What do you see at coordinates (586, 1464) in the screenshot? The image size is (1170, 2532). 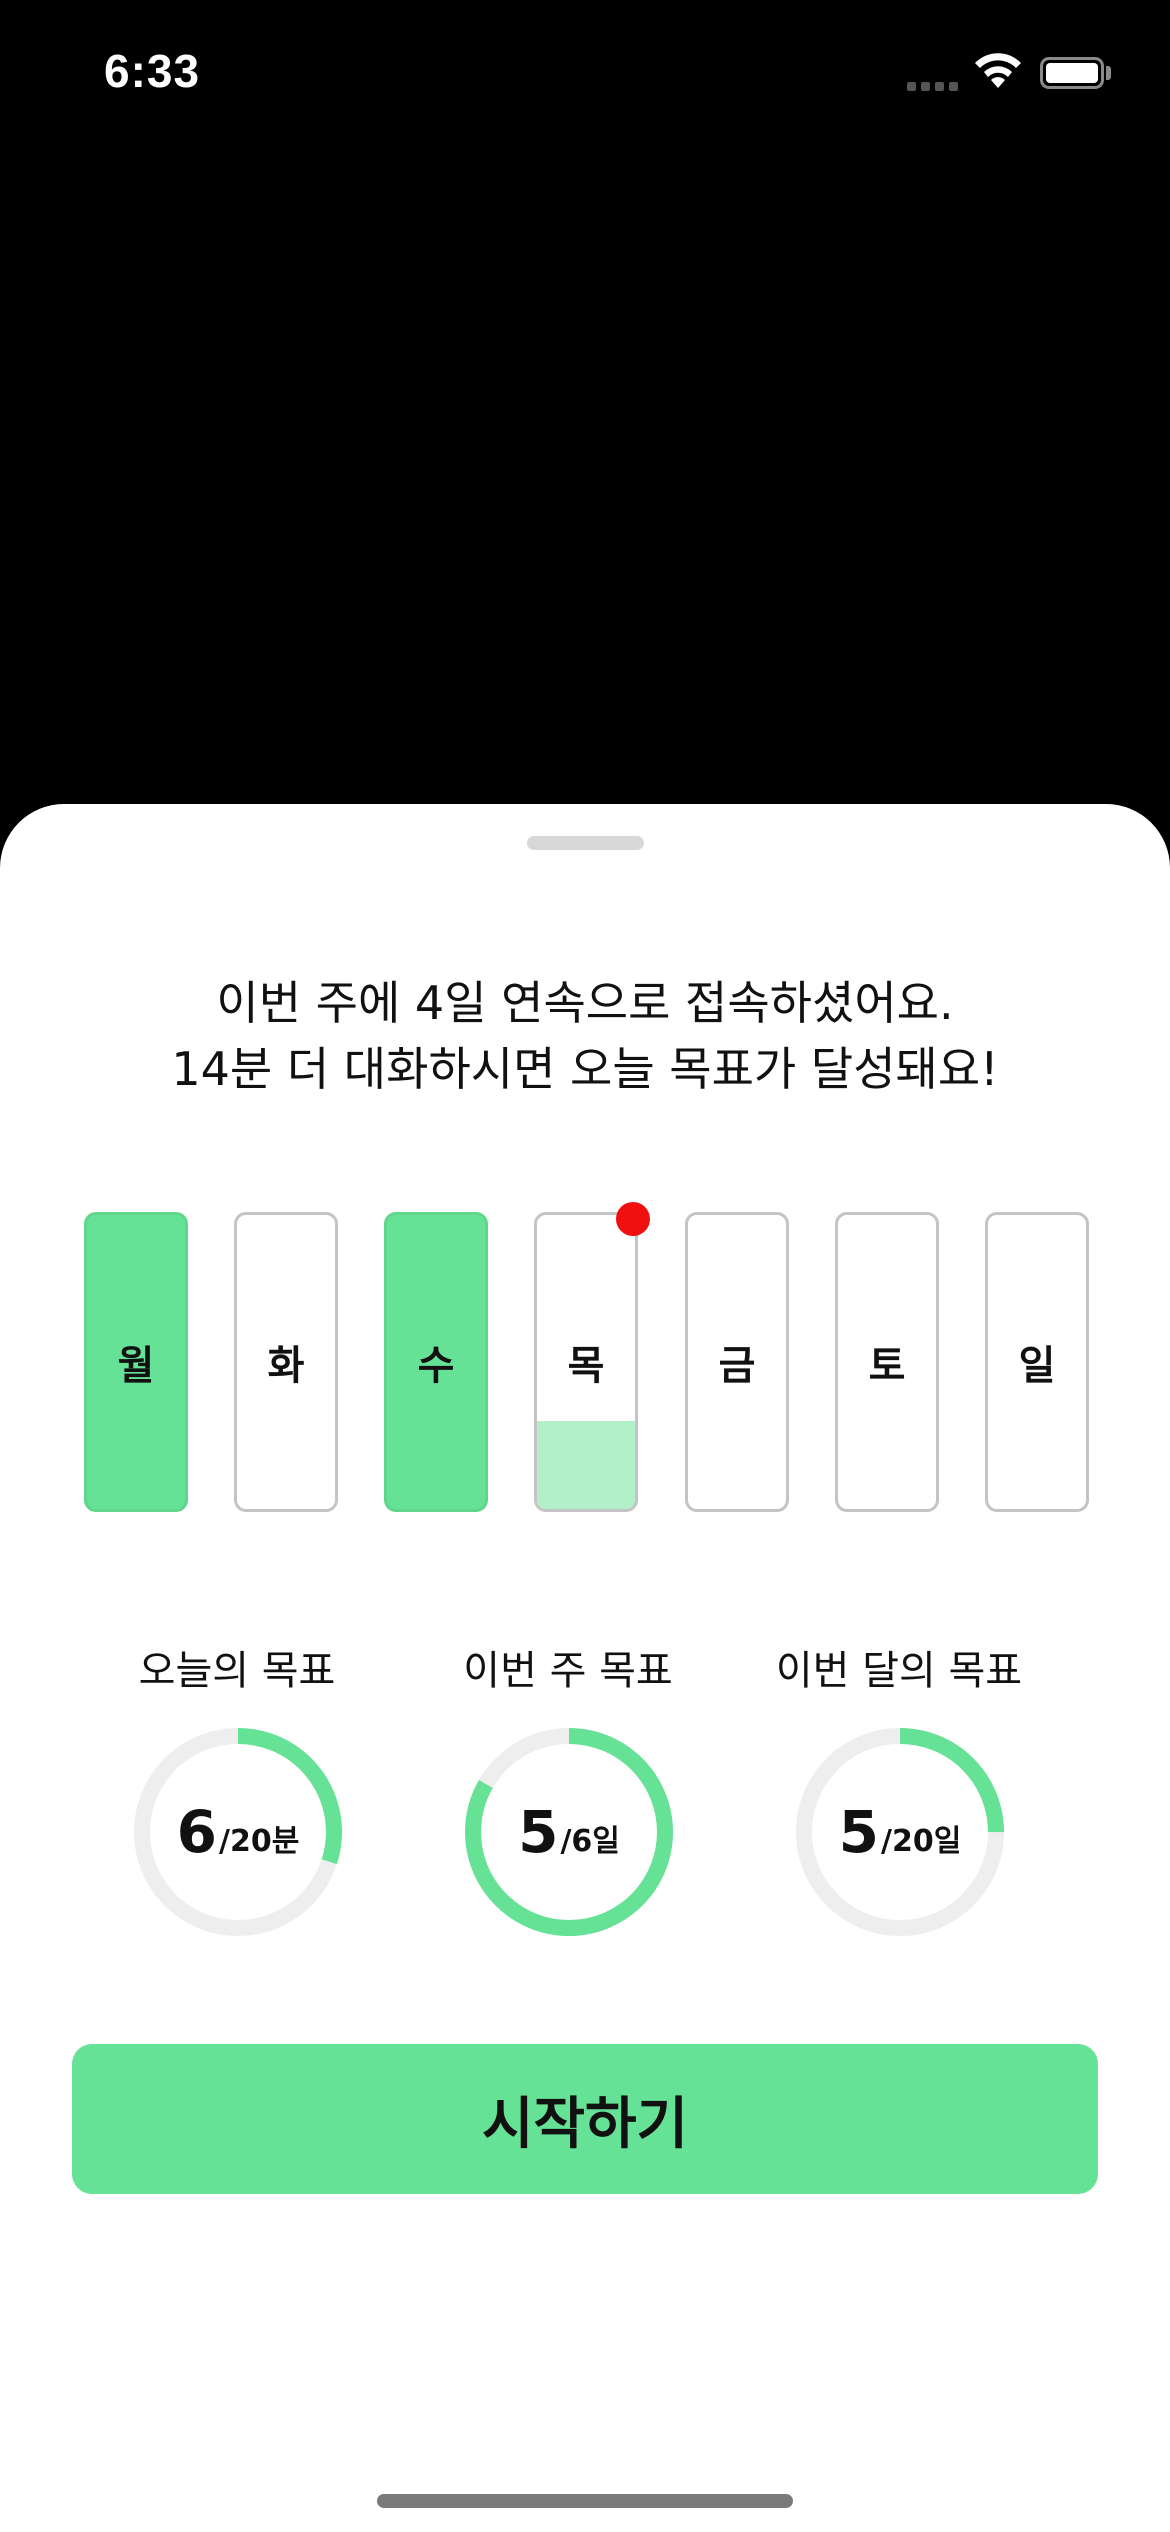 I see `day-progress-fill` at bounding box center [586, 1464].